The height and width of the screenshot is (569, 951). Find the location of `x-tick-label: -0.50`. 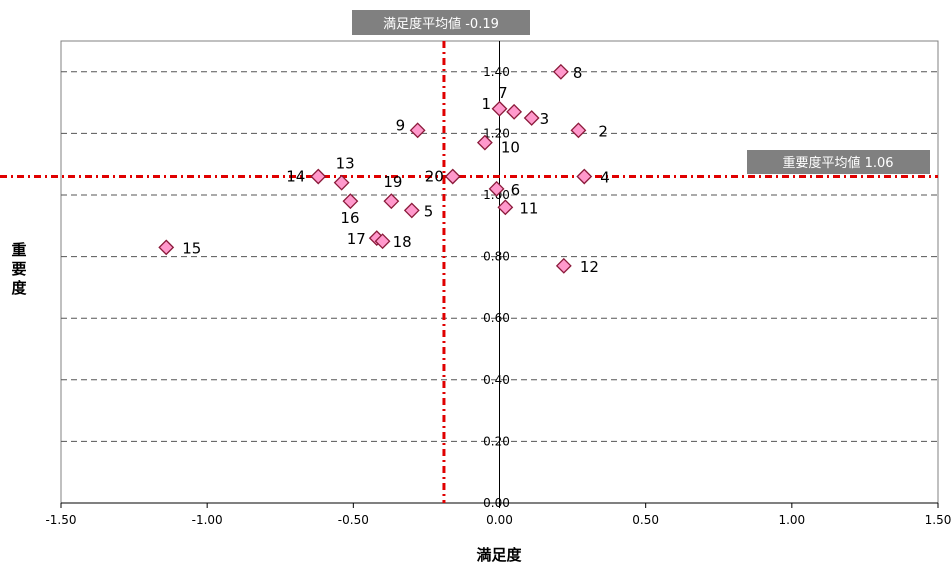

x-tick-label: -0.50 is located at coordinates (353, 520).